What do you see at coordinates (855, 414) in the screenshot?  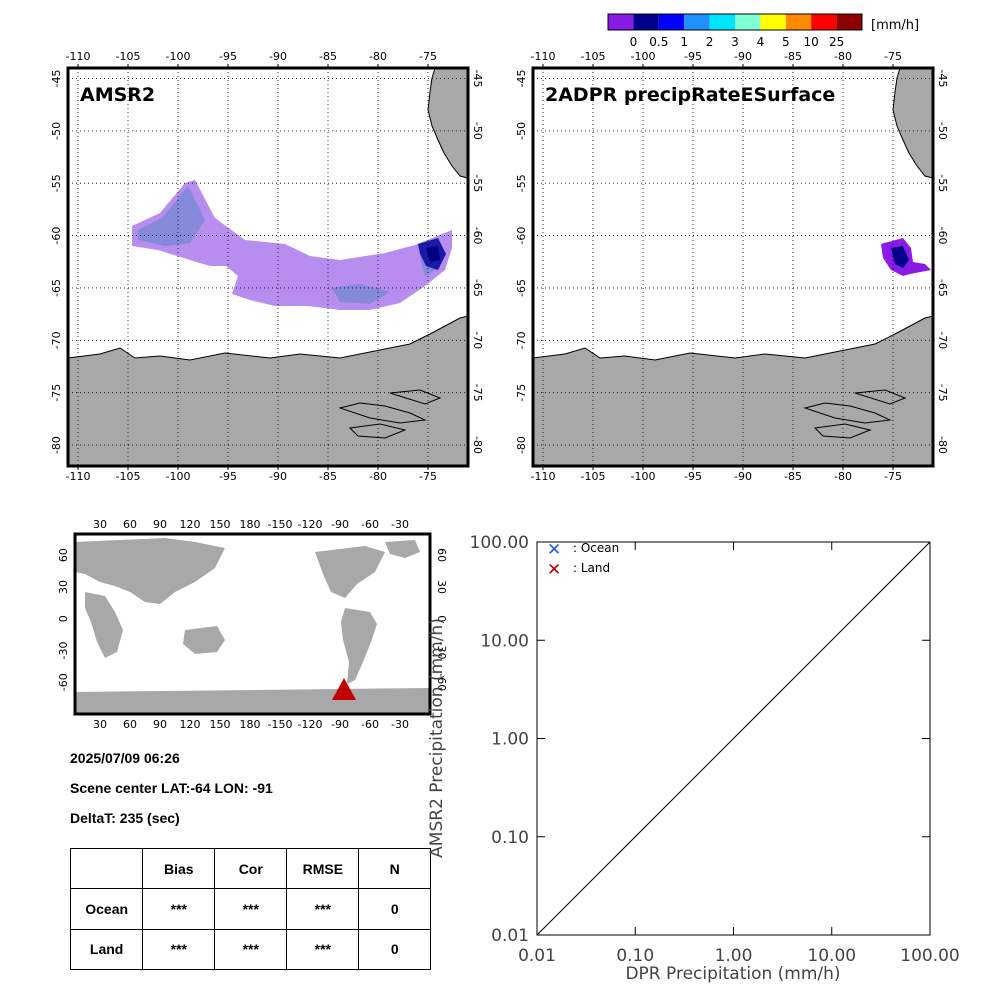 I see `ice-shelf-outline` at bounding box center [855, 414].